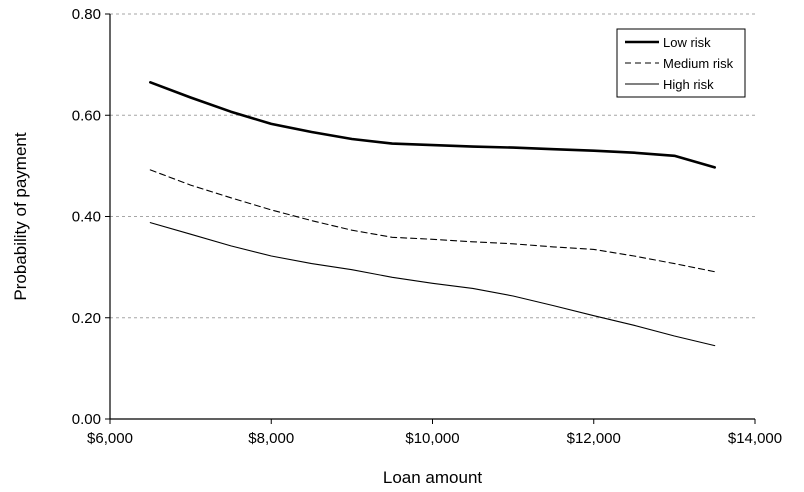  What do you see at coordinates (20, 216) in the screenshot?
I see `y-axis-title: Probability of payment` at bounding box center [20, 216].